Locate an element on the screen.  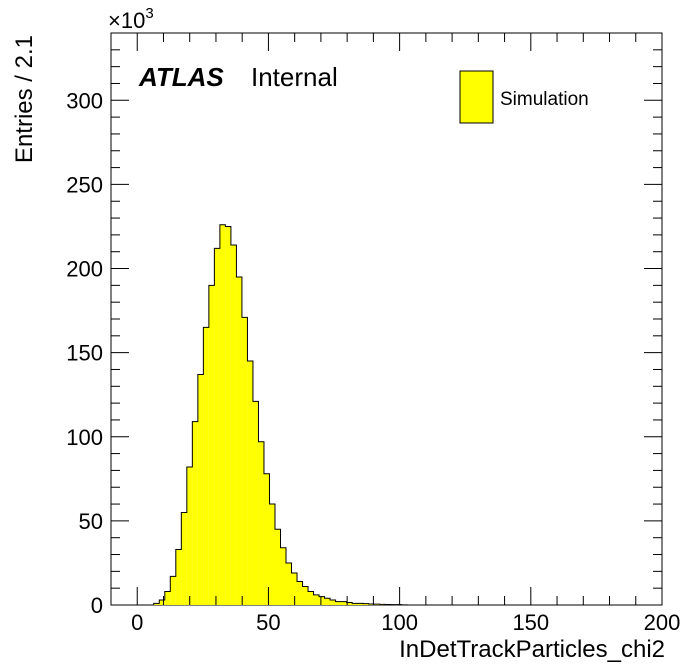
x-tick-label: 0 is located at coordinates (137, 622).